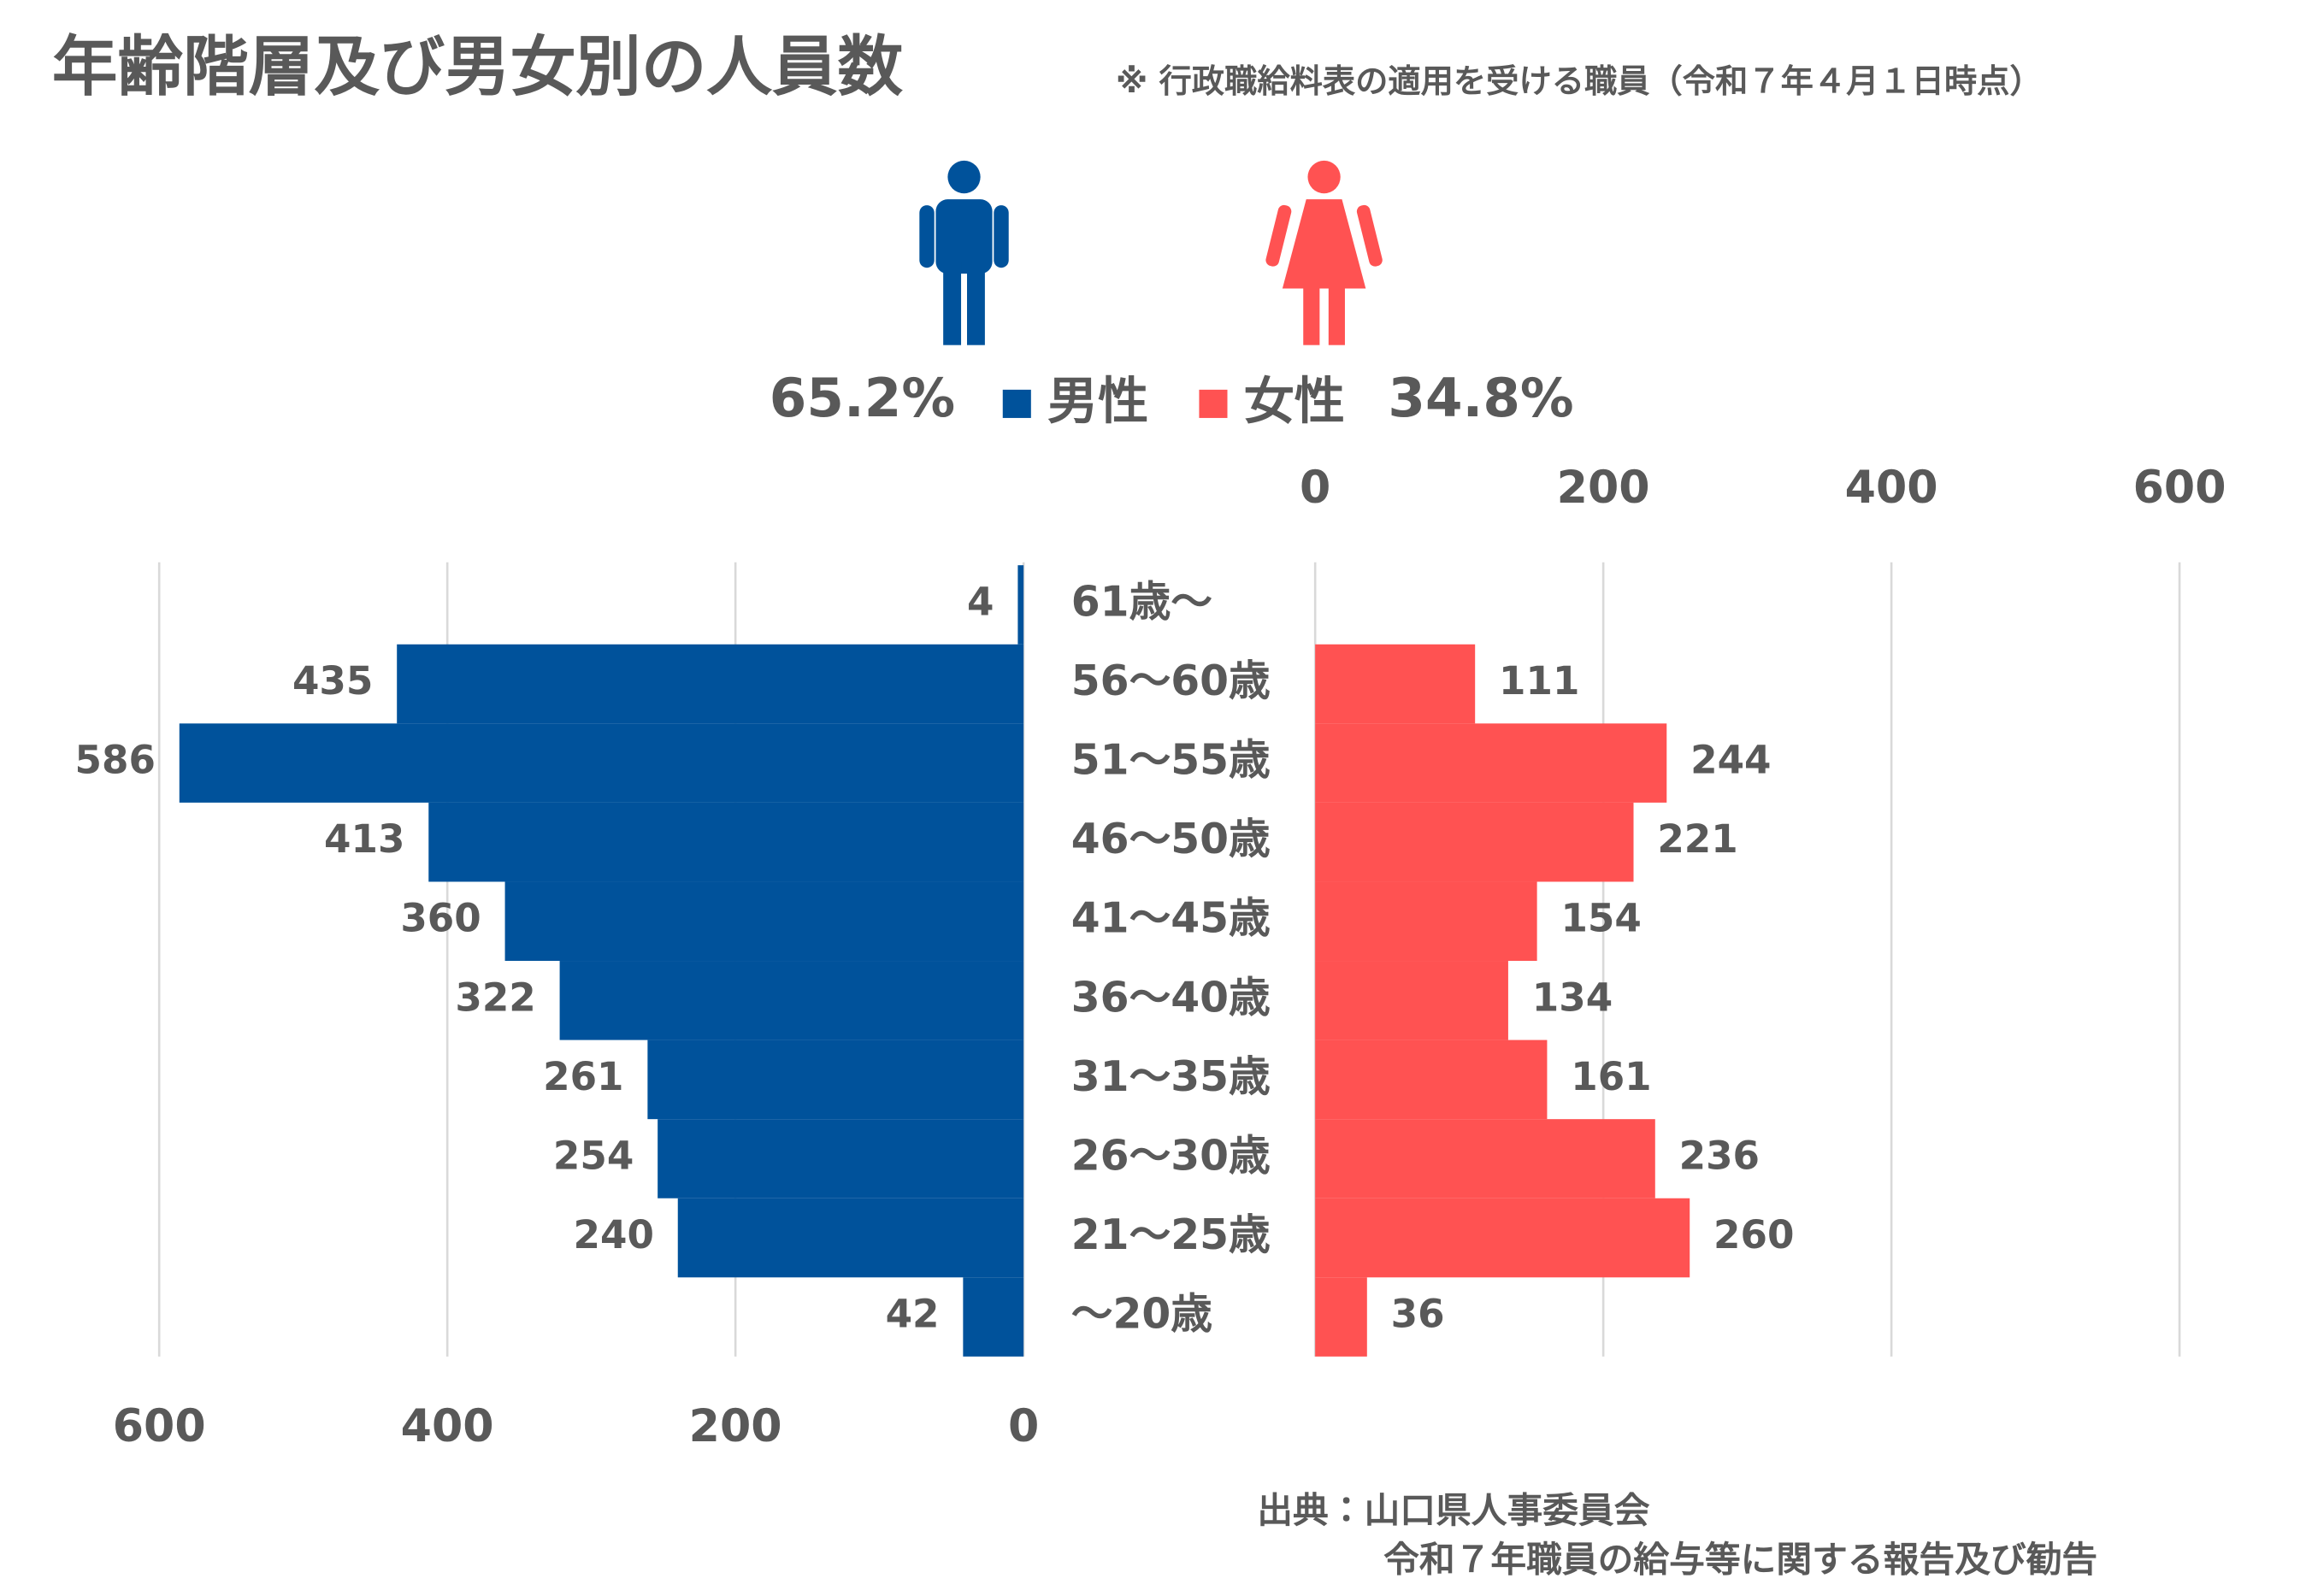  I want to click on legend-label: 女性, so click(1294, 400).